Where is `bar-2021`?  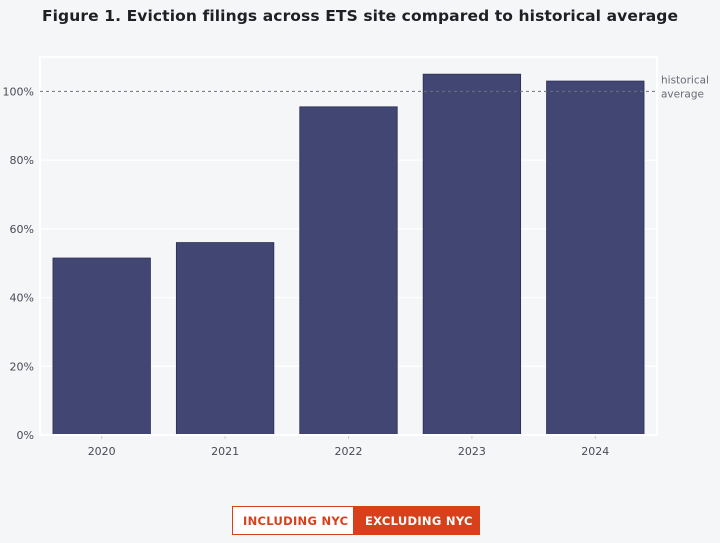
bar-2021 is located at coordinates (225, 339).